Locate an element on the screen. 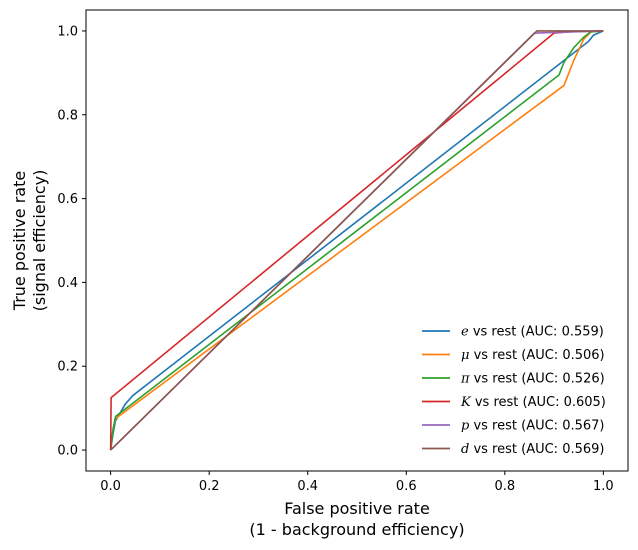 This screenshot has height=550, width=638. legend-symbol-2: π is located at coordinates (465, 379).